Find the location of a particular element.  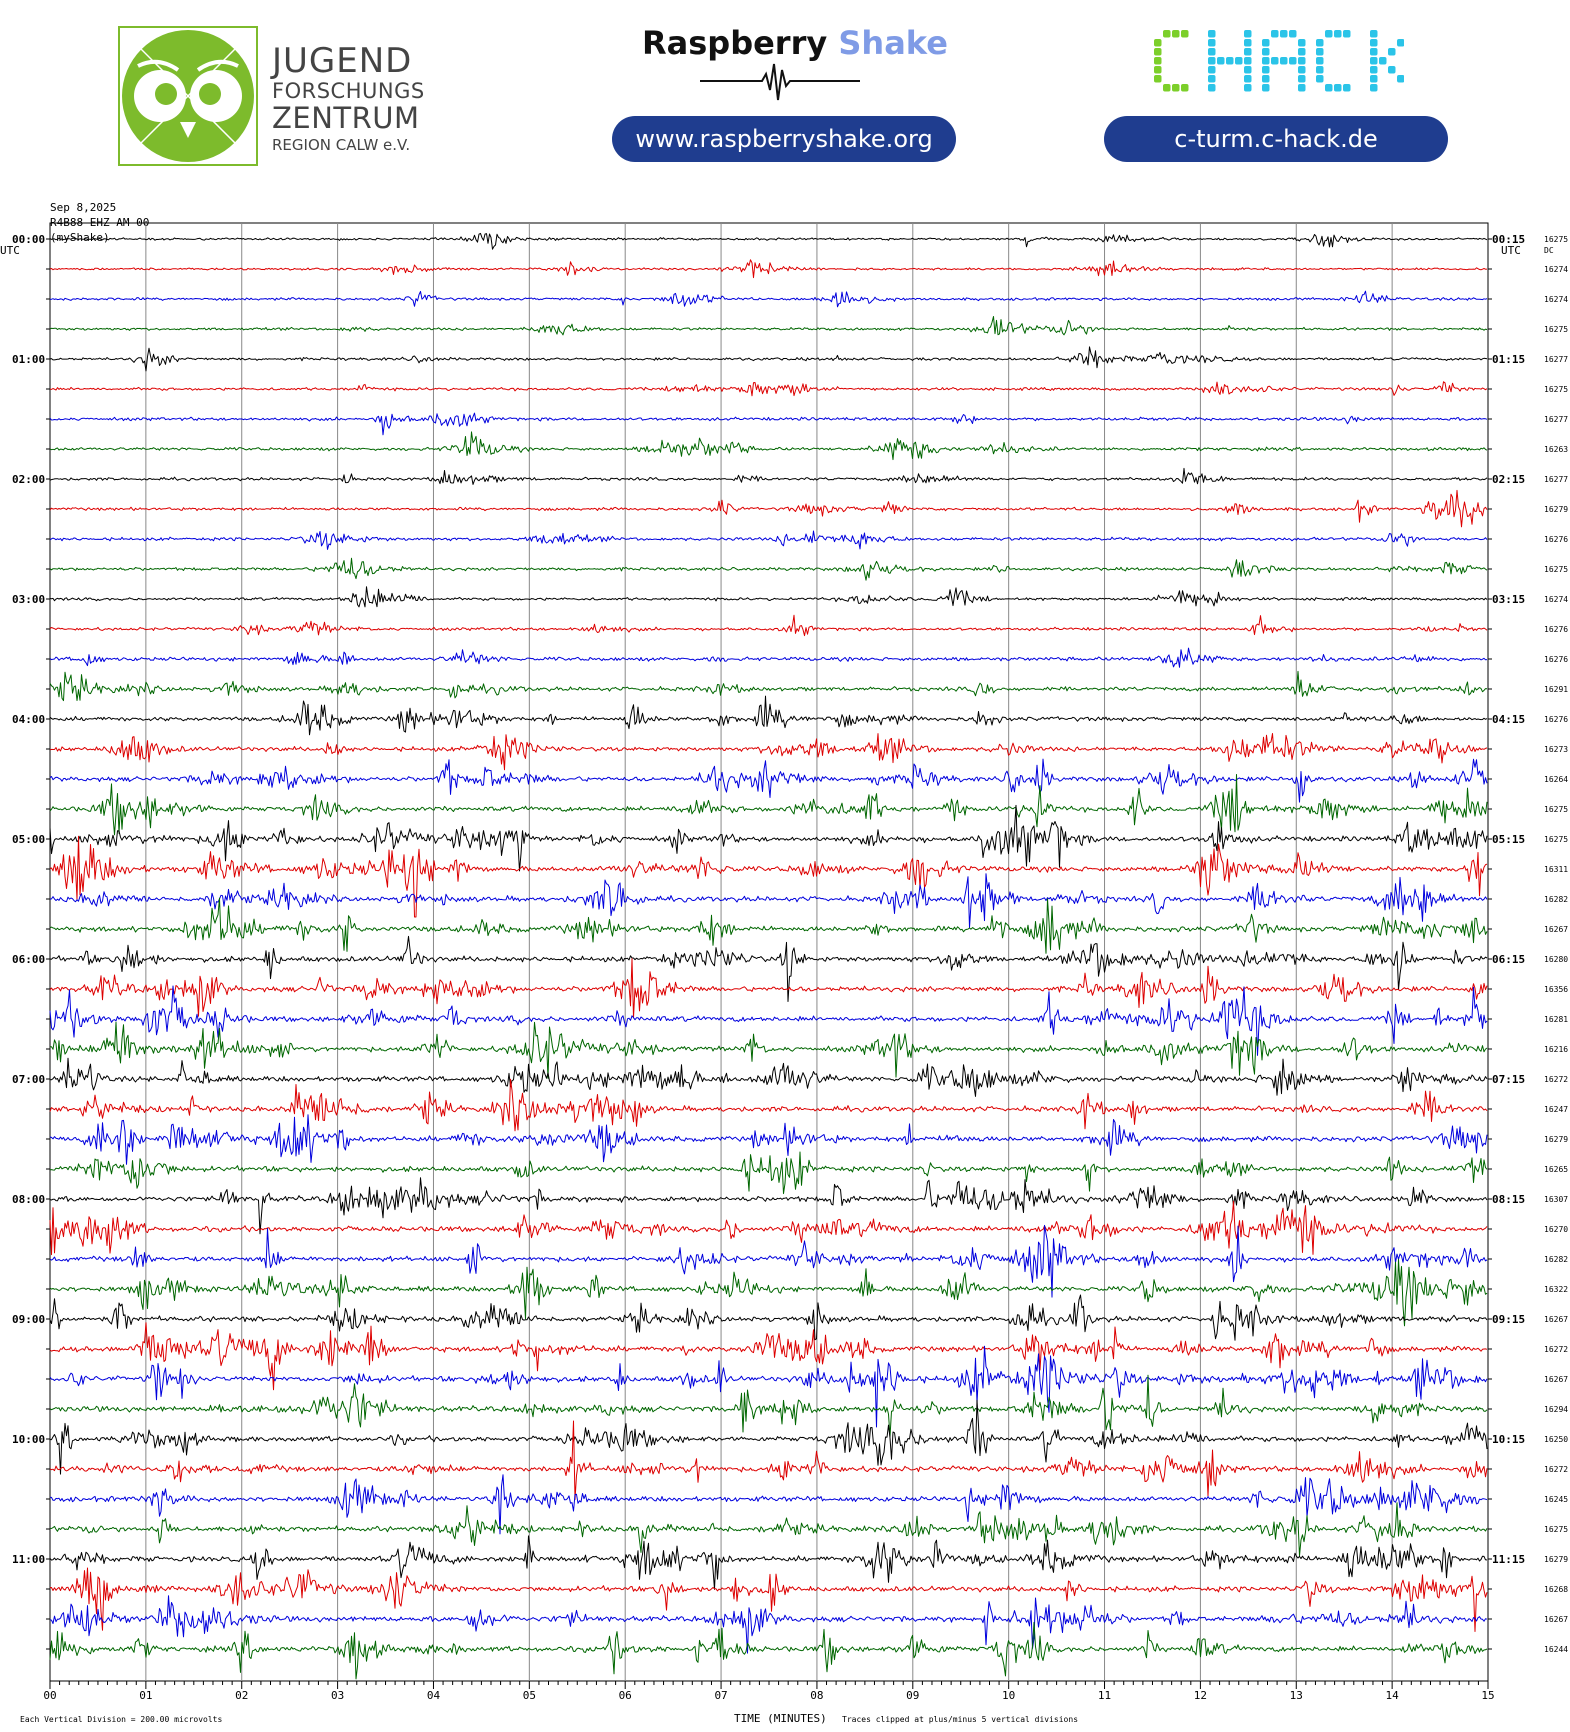

x-tick-label: 12 is located at coordinates (1200, 1695).